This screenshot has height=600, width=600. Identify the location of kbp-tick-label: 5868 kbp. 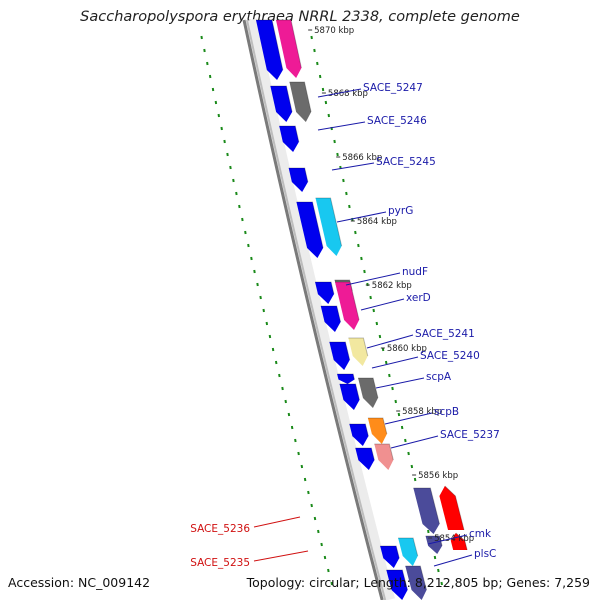
(348, 94).